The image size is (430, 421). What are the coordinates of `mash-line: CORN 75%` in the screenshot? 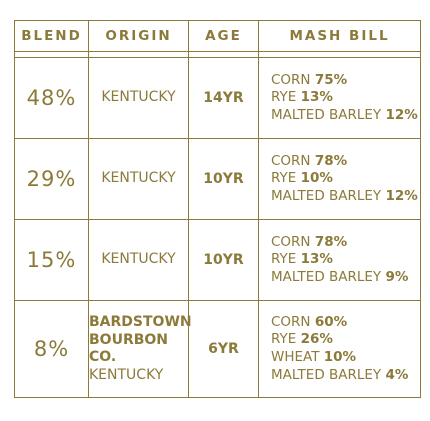 It's located at (345, 81).